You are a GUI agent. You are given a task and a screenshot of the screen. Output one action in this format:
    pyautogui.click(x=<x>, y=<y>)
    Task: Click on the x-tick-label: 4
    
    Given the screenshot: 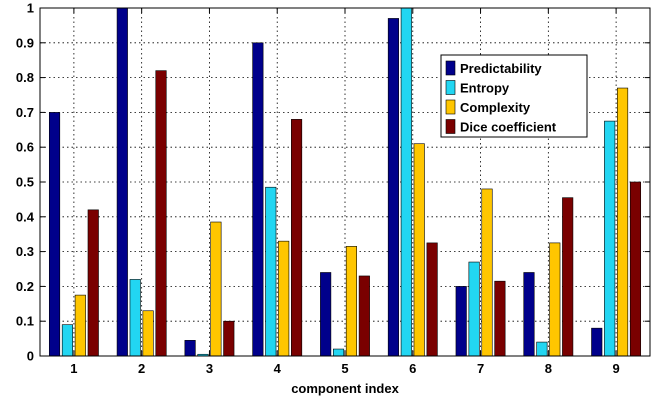 What is the action you would take?
    pyautogui.click(x=278, y=368)
    